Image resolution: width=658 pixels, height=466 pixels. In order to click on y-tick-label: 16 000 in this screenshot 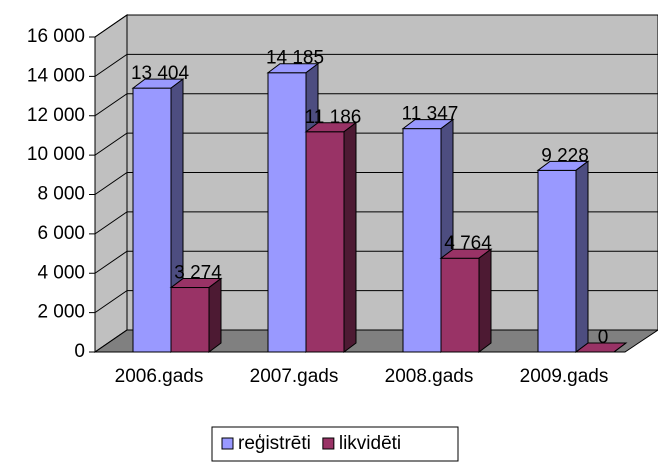, I will do `click(56, 36)`.